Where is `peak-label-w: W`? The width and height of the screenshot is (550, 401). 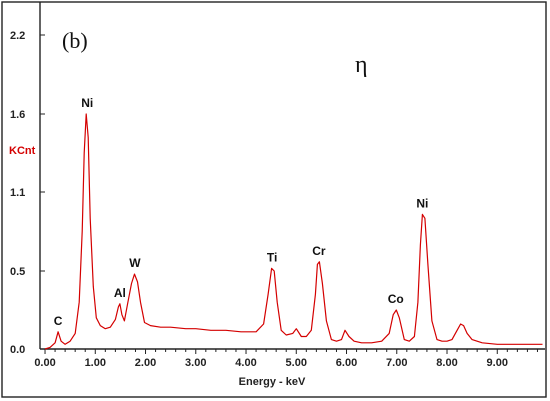 peak-label-w: W is located at coordinates (135, 263).